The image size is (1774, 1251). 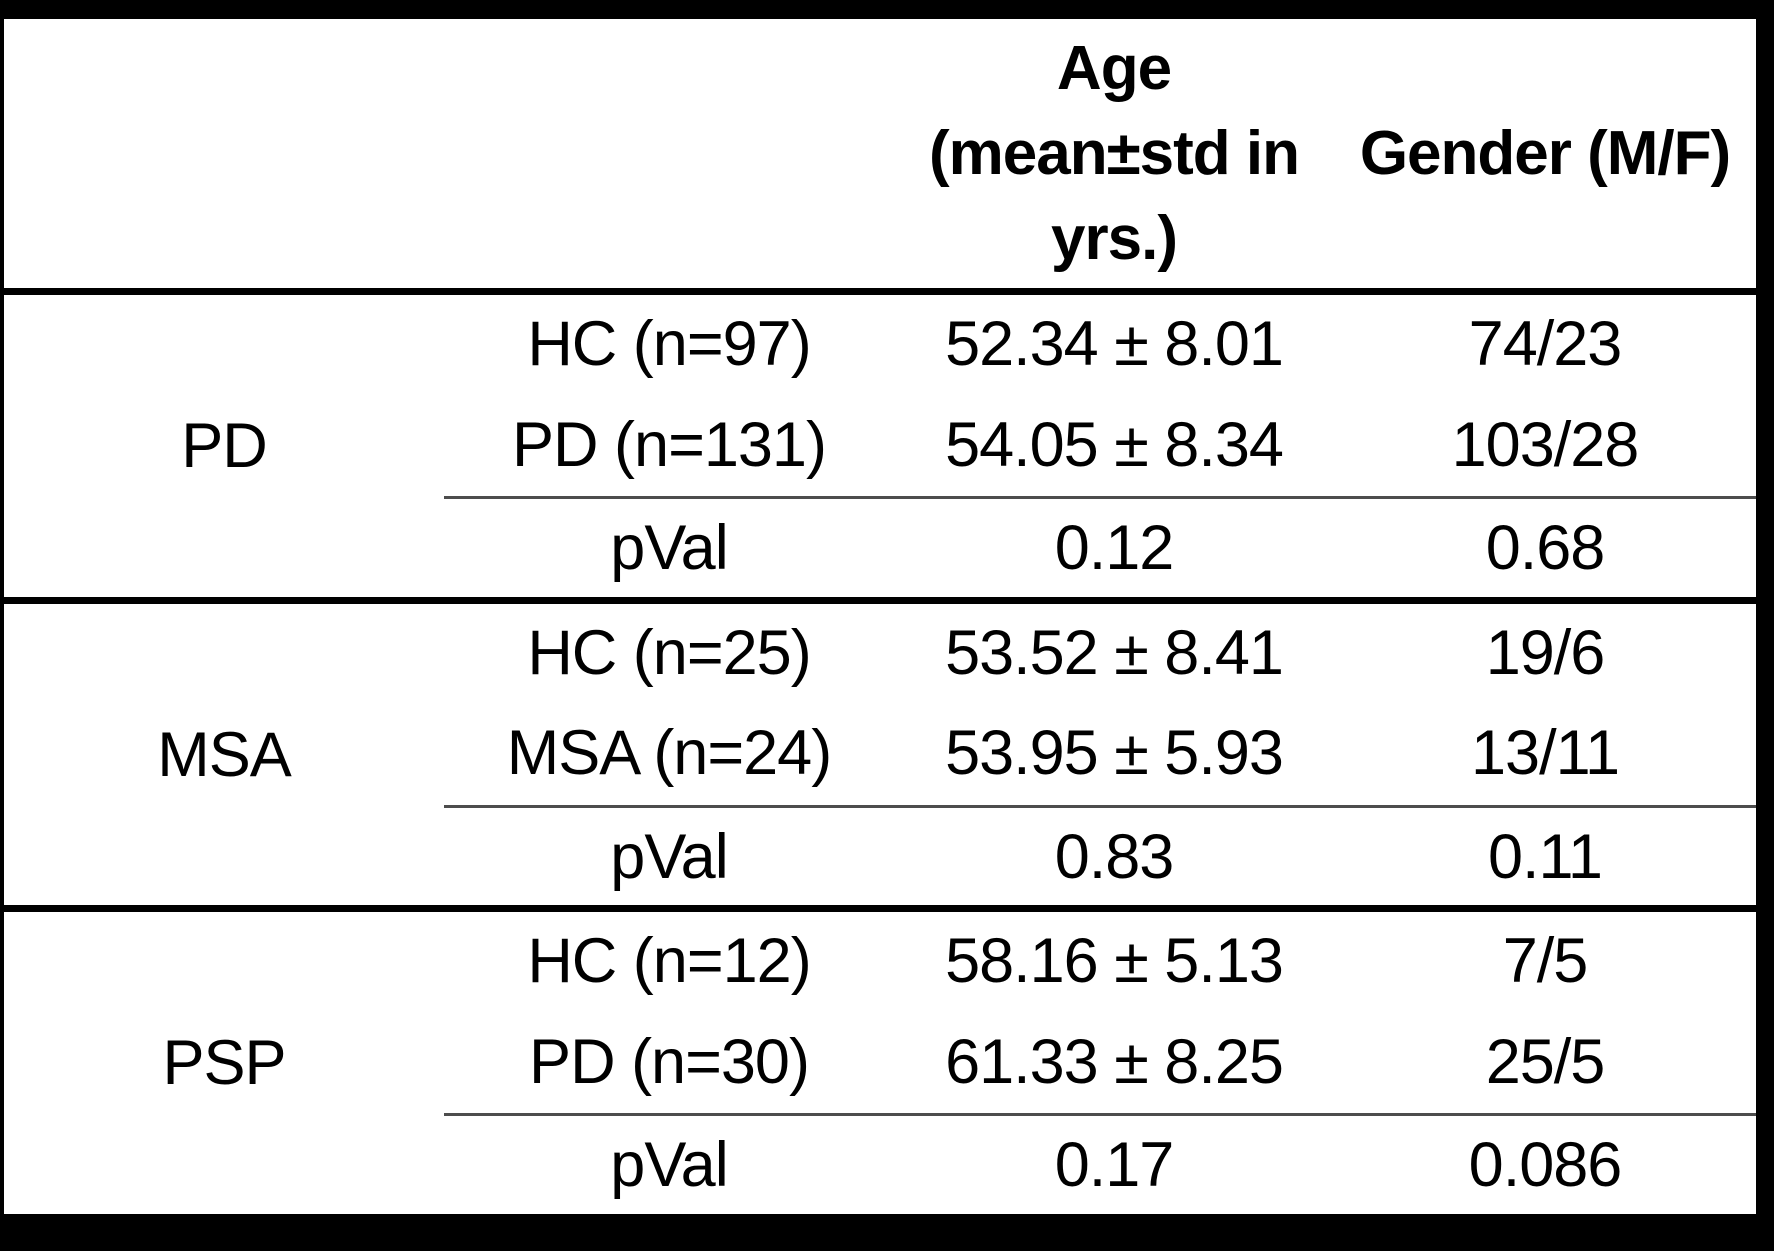 What do you see at coordinates (1545, 1061) in the screenshot?
I see `gender-cell: 25/5` at bounding box center [1545, 1061].